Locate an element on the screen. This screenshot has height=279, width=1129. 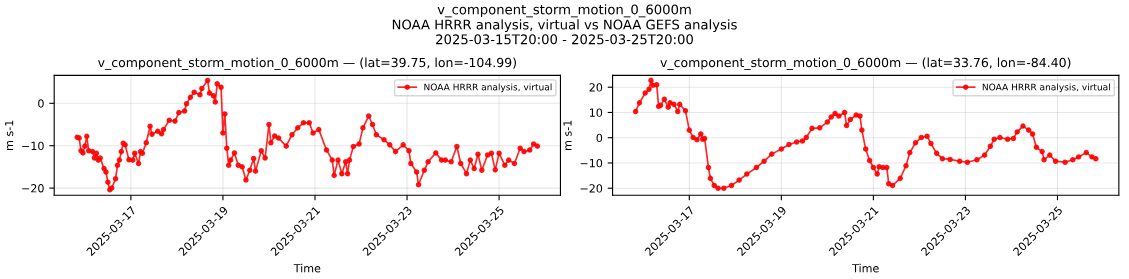
y-tick-label: 20 is located at coordinates (596, 87).